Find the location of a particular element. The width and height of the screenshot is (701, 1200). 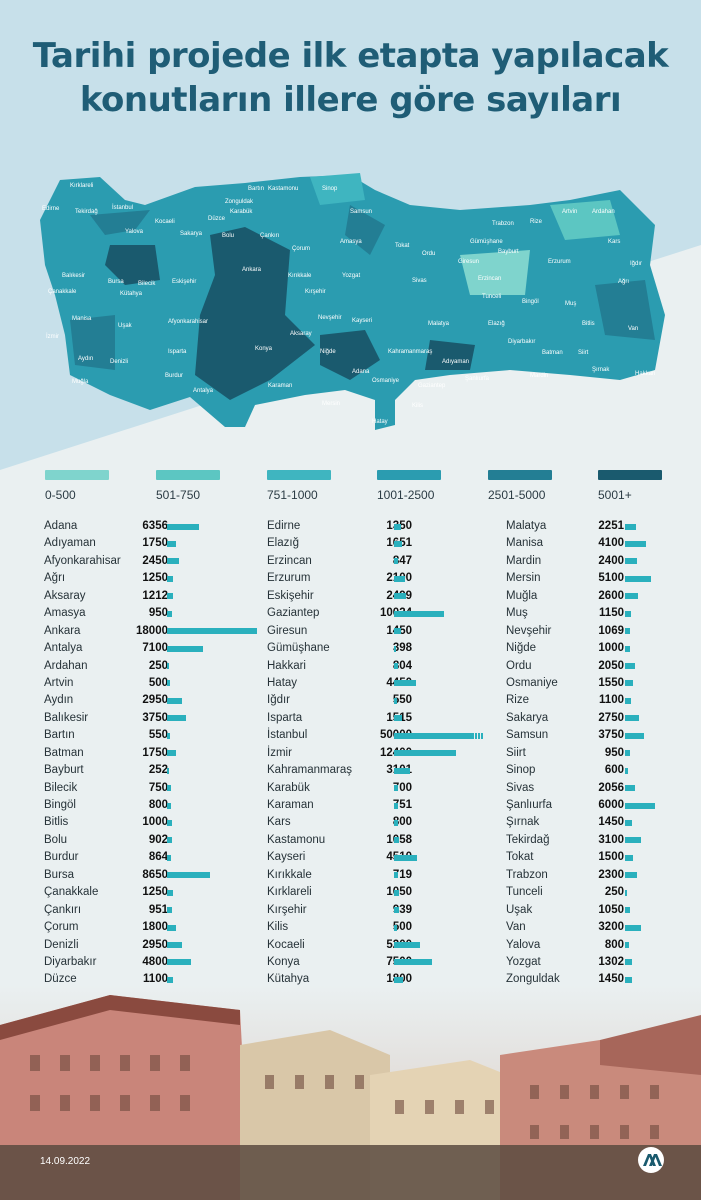

province-value: 7100 is located at coordinates (155, 648).